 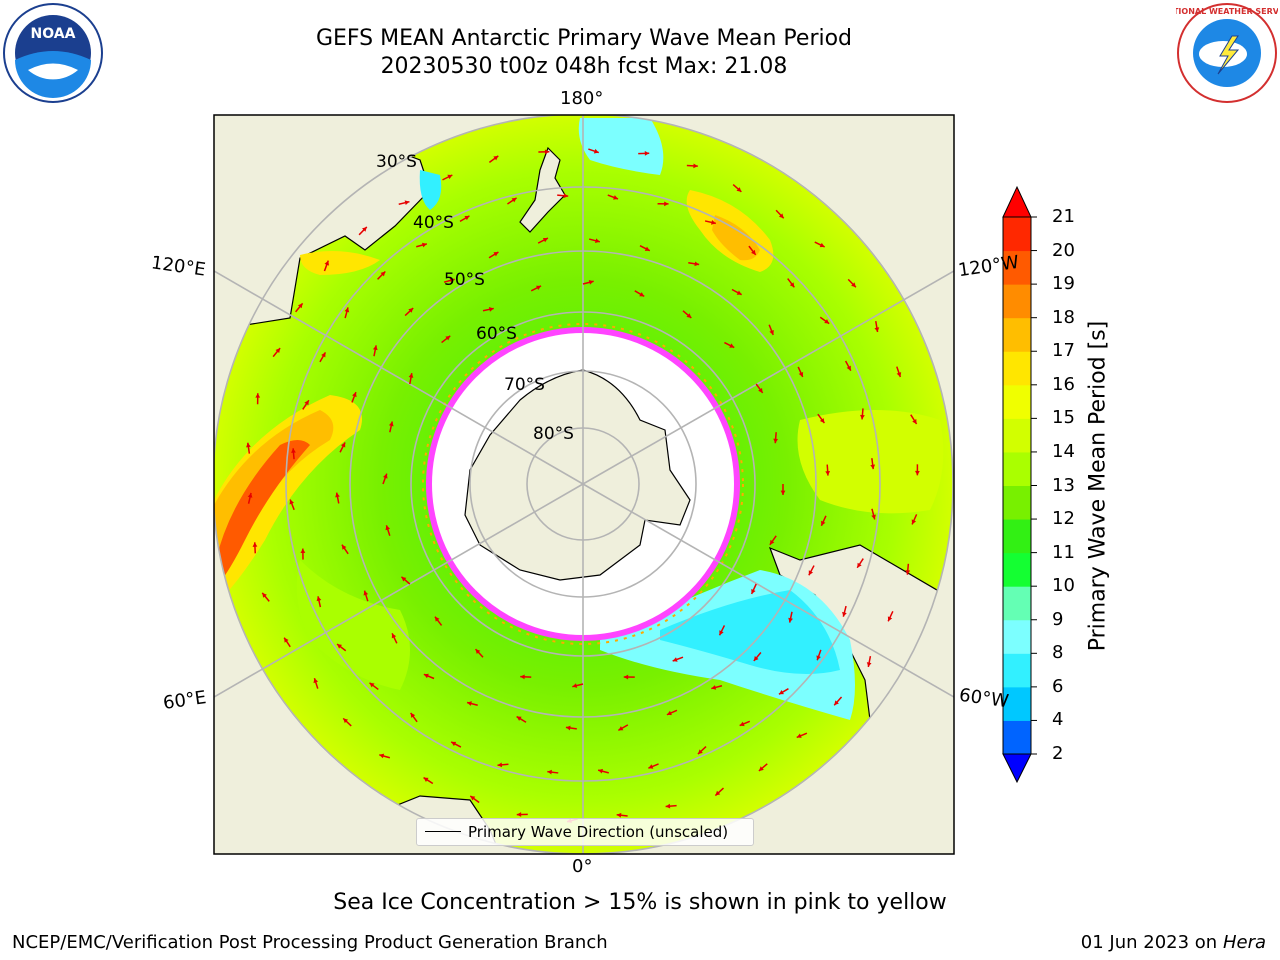 What do you see at coordinates (1149, 942) in the screenshot?
I see `footer-date-text: 01 Jun 2023 on` at bounding box center [1149, 942].